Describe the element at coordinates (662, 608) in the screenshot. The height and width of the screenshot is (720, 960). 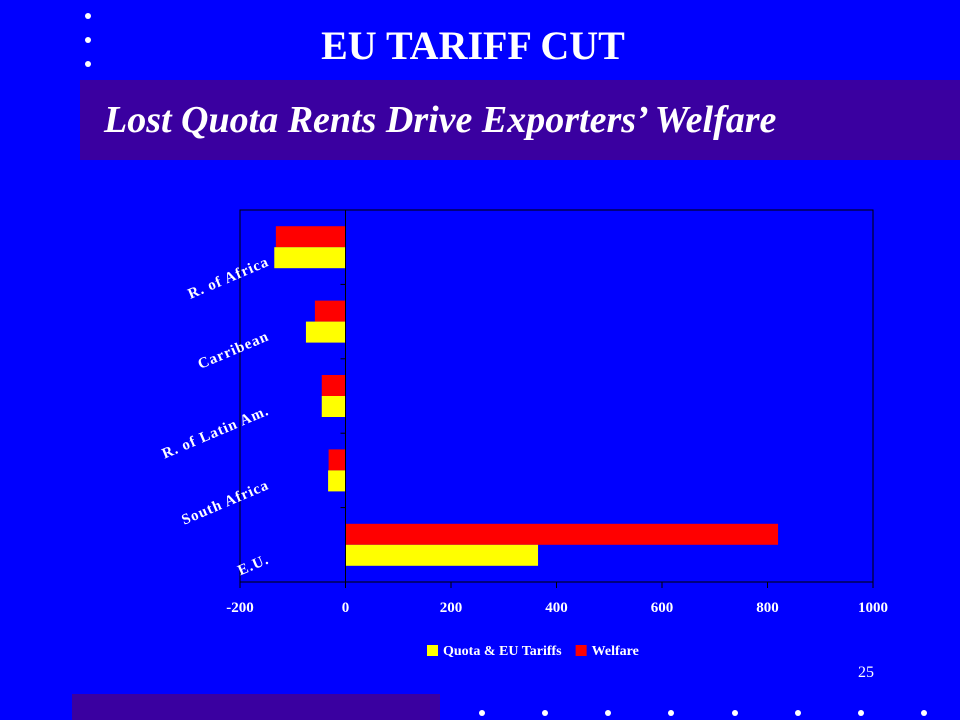
I see `x-tick-label: 600` at that location.